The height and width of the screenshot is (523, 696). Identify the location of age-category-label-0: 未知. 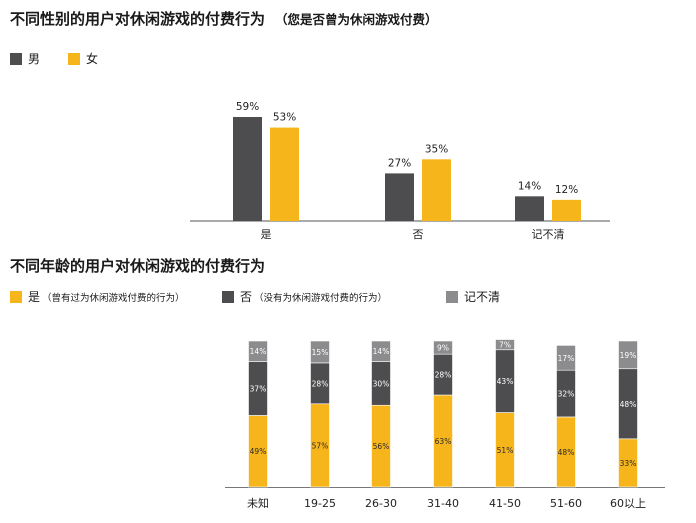
(258, 503).